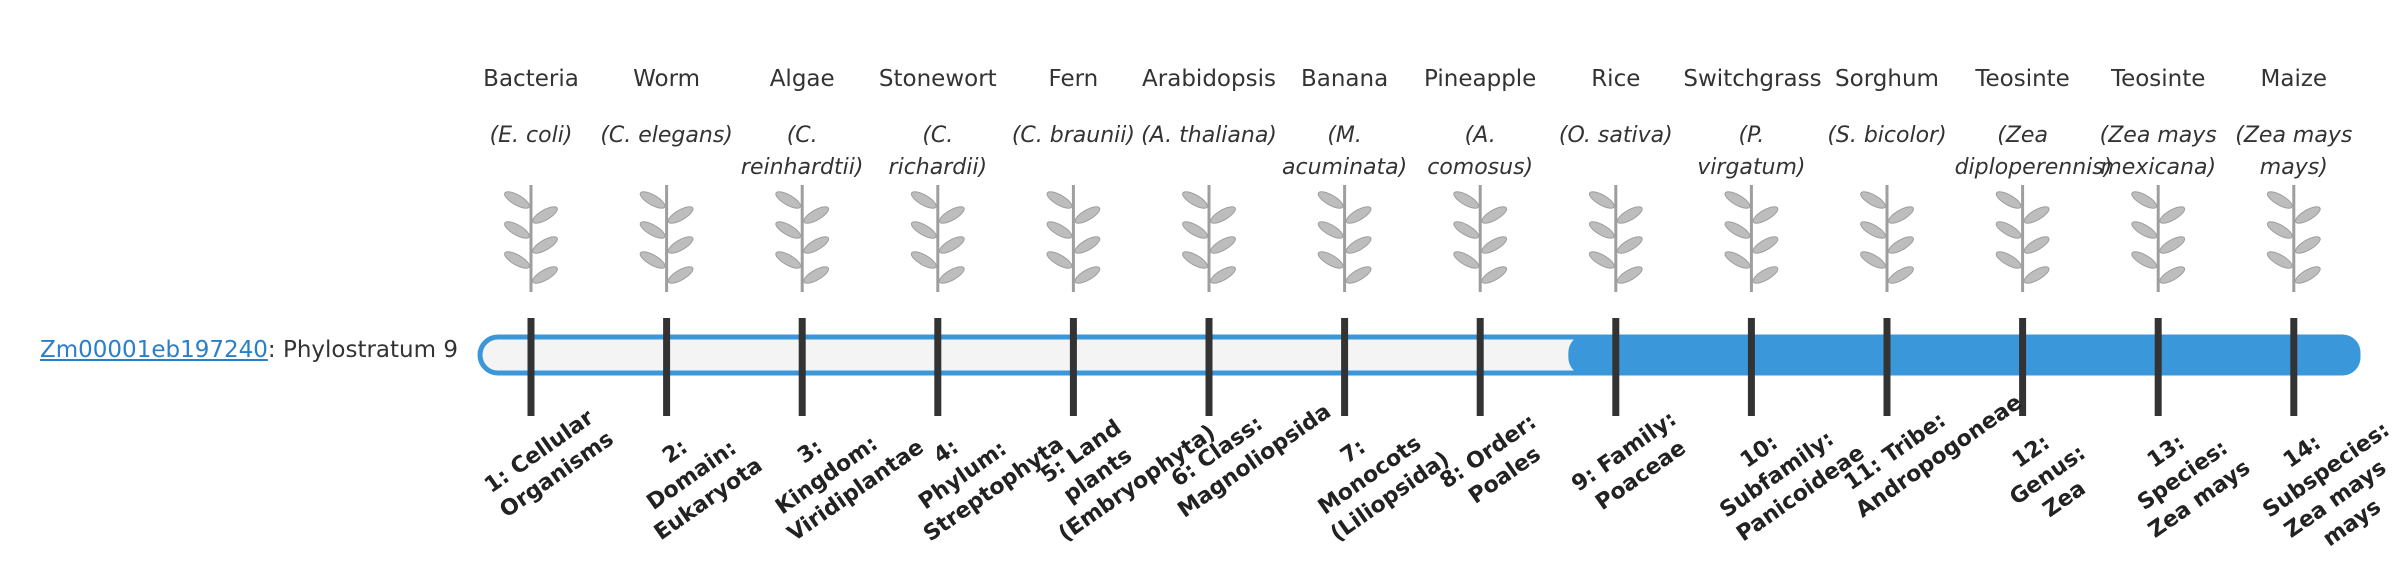 The width and height of the screenshot is (2400, 580). I want to click on scientific-name: (Zea mays mexicana), so click(2158, 151).